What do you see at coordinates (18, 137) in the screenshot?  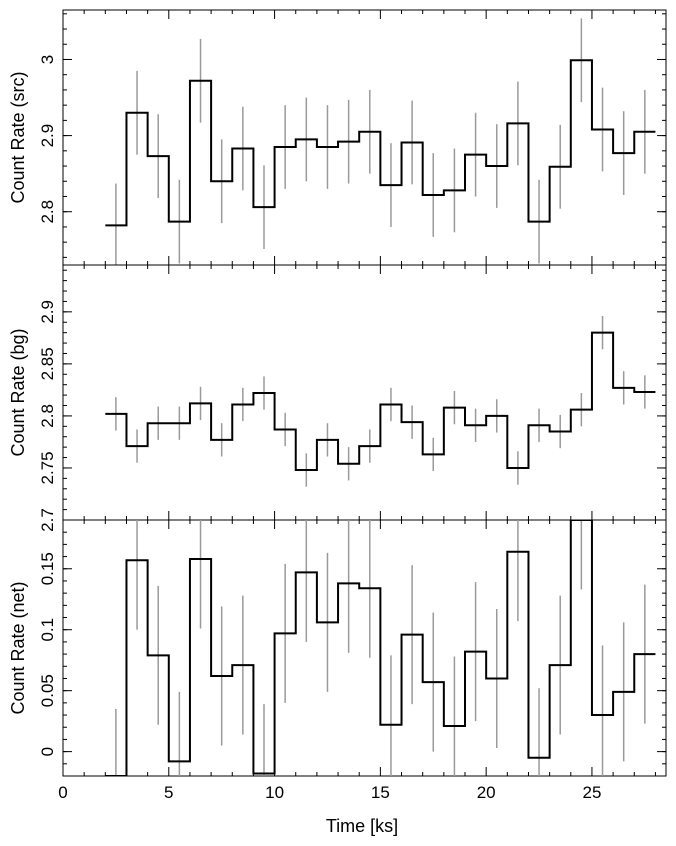 I see `y-axis-title: Count Rate (src)` at bounding box center [18, 137].